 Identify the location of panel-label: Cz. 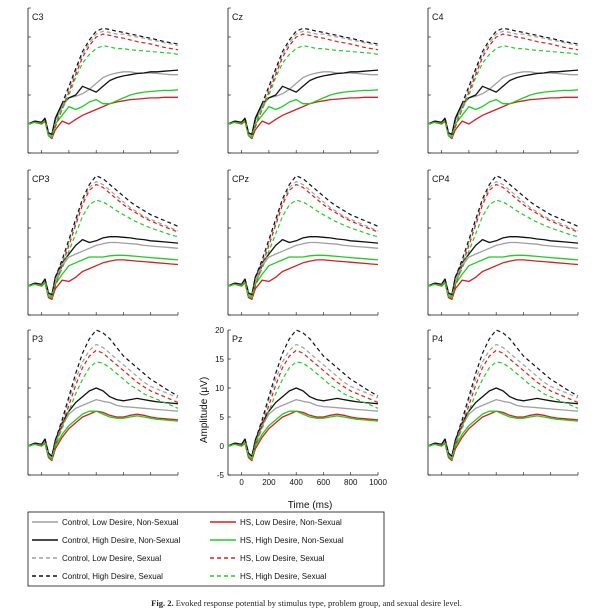
(237, 17).